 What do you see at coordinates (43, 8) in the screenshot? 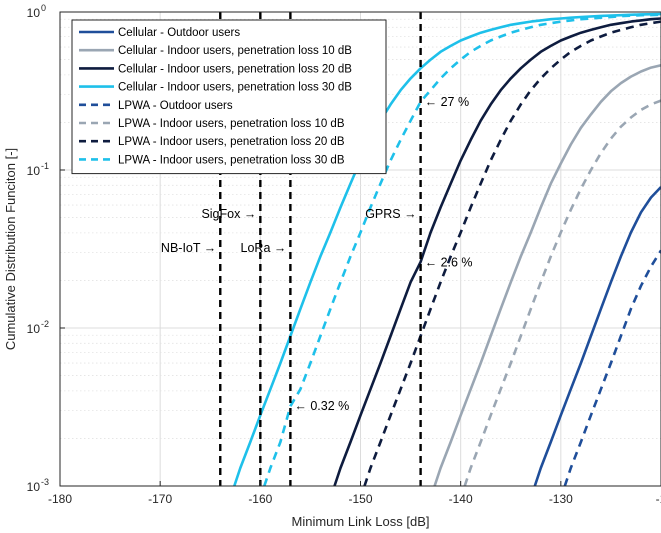
I see `y-tick-exponent: 0` at bounding box center [43, 8].